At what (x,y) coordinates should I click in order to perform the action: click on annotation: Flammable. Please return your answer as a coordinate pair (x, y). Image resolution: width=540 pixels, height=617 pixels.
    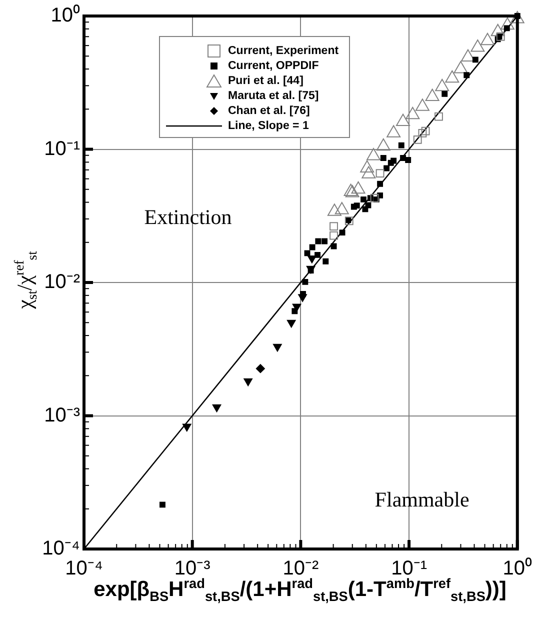
    Looking at the image, I should click on (422, 500).